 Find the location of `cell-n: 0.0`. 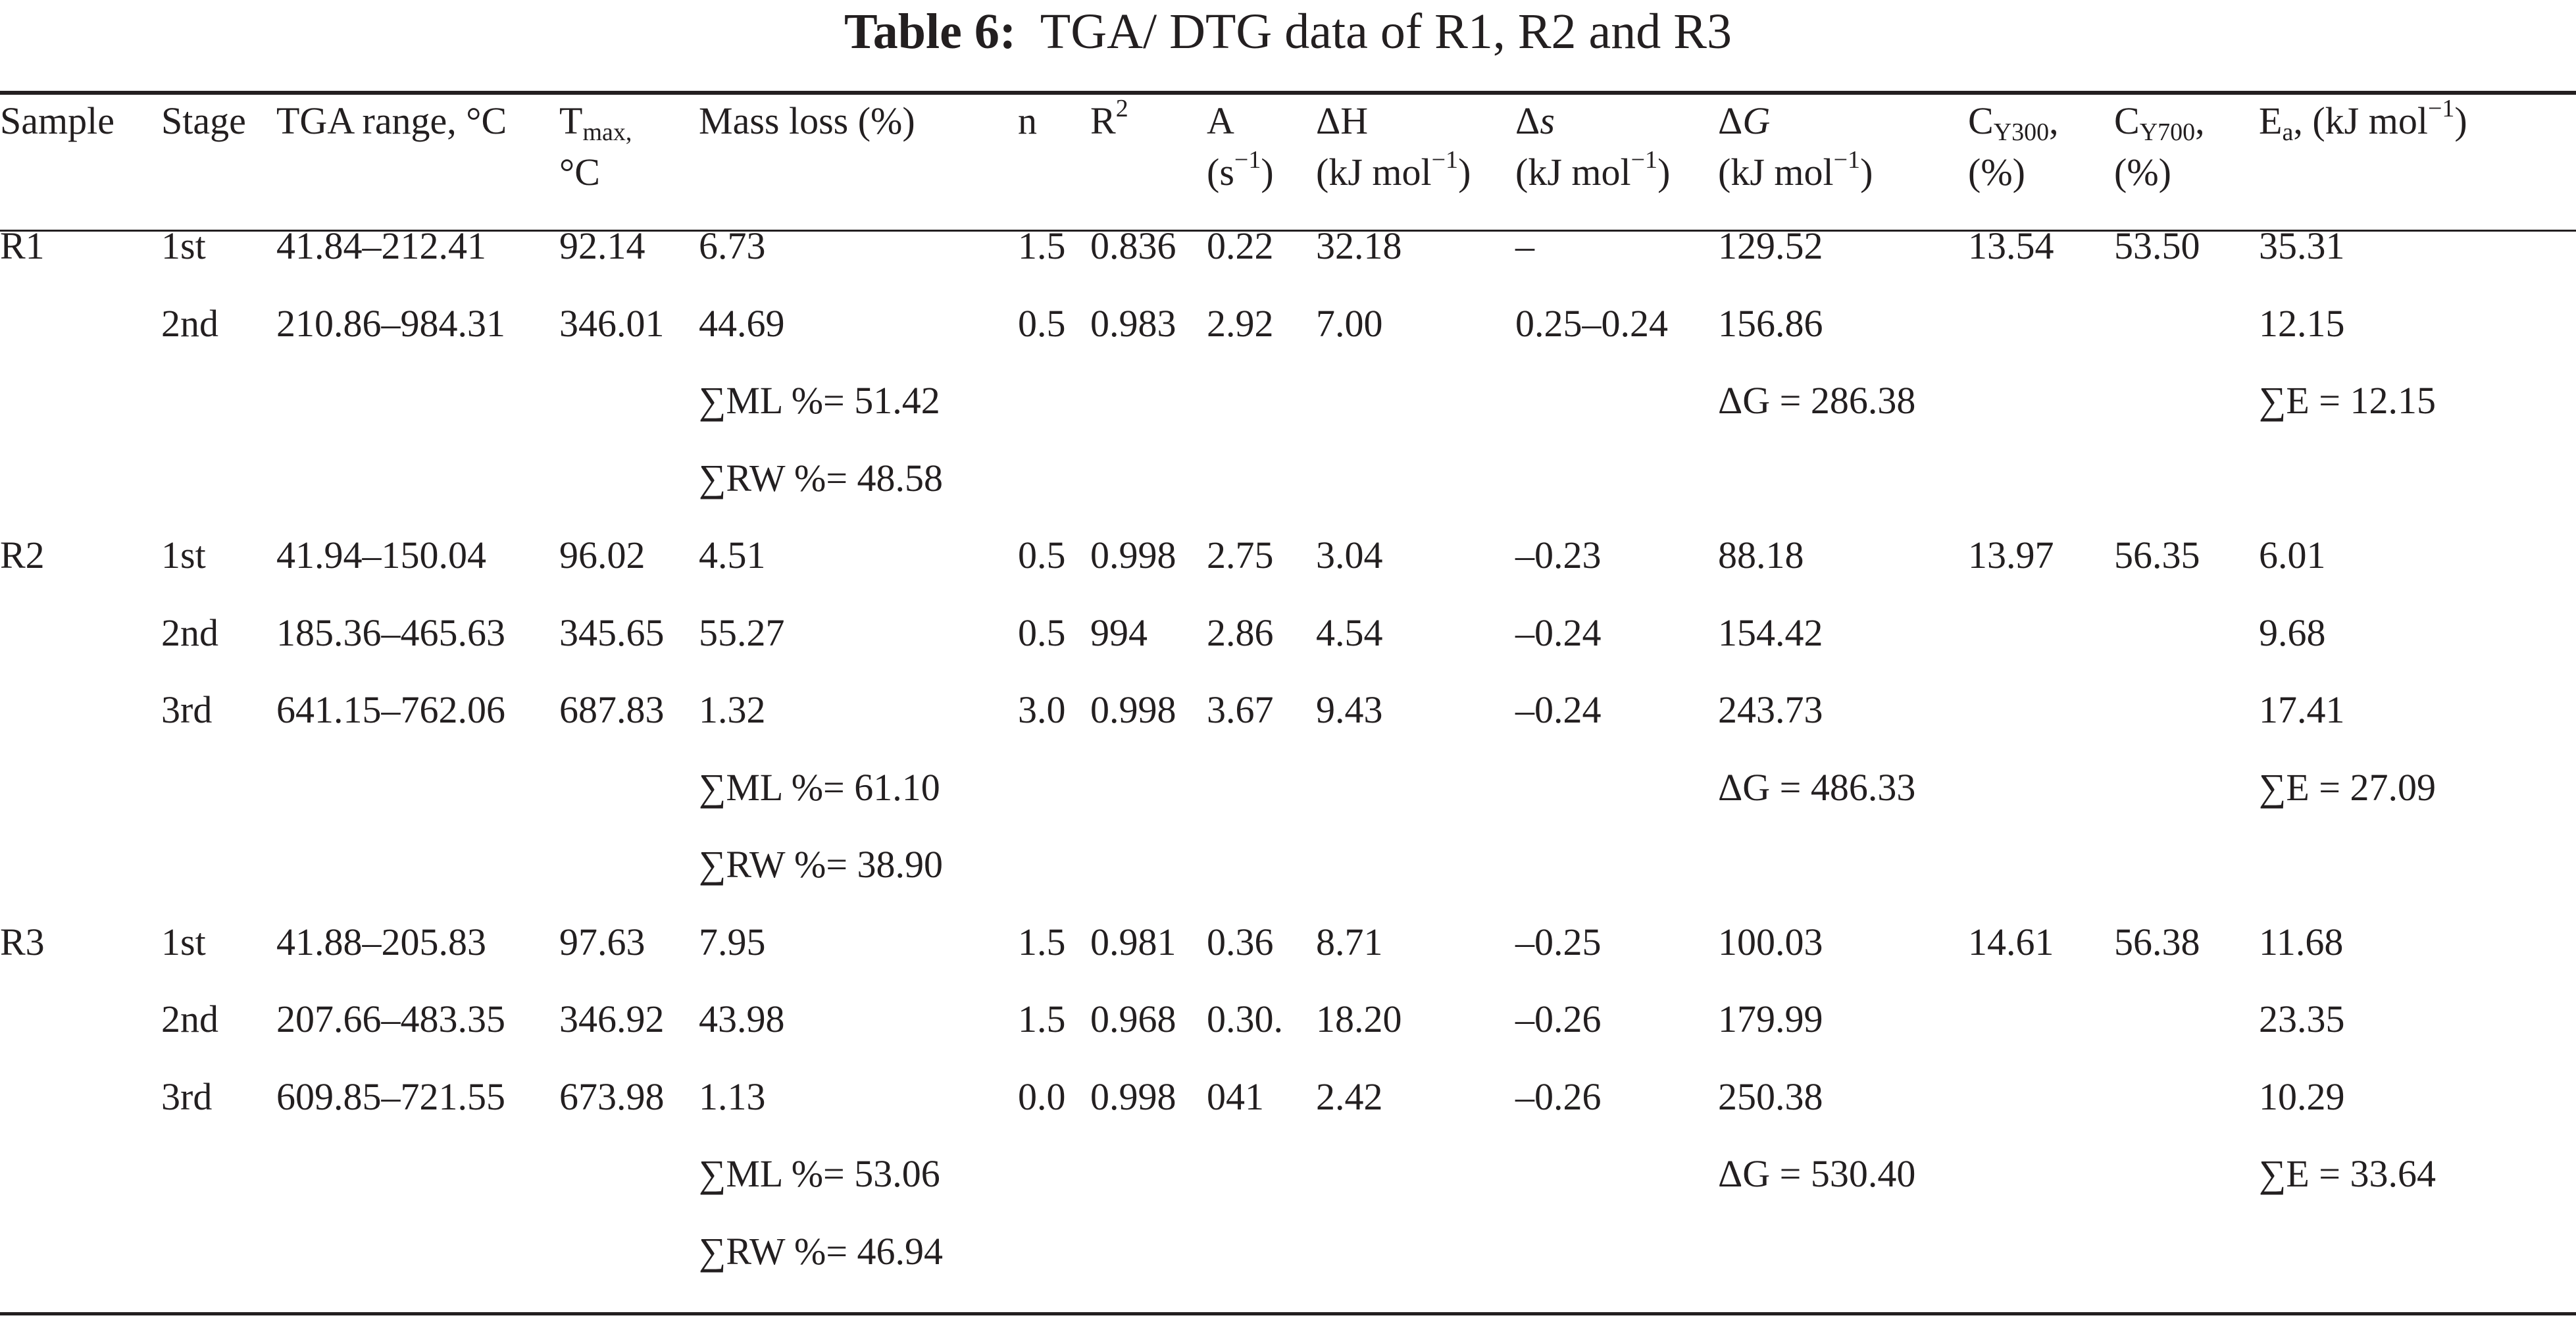

cell-n: 0.0 is located at coordinates (1042, 1096).